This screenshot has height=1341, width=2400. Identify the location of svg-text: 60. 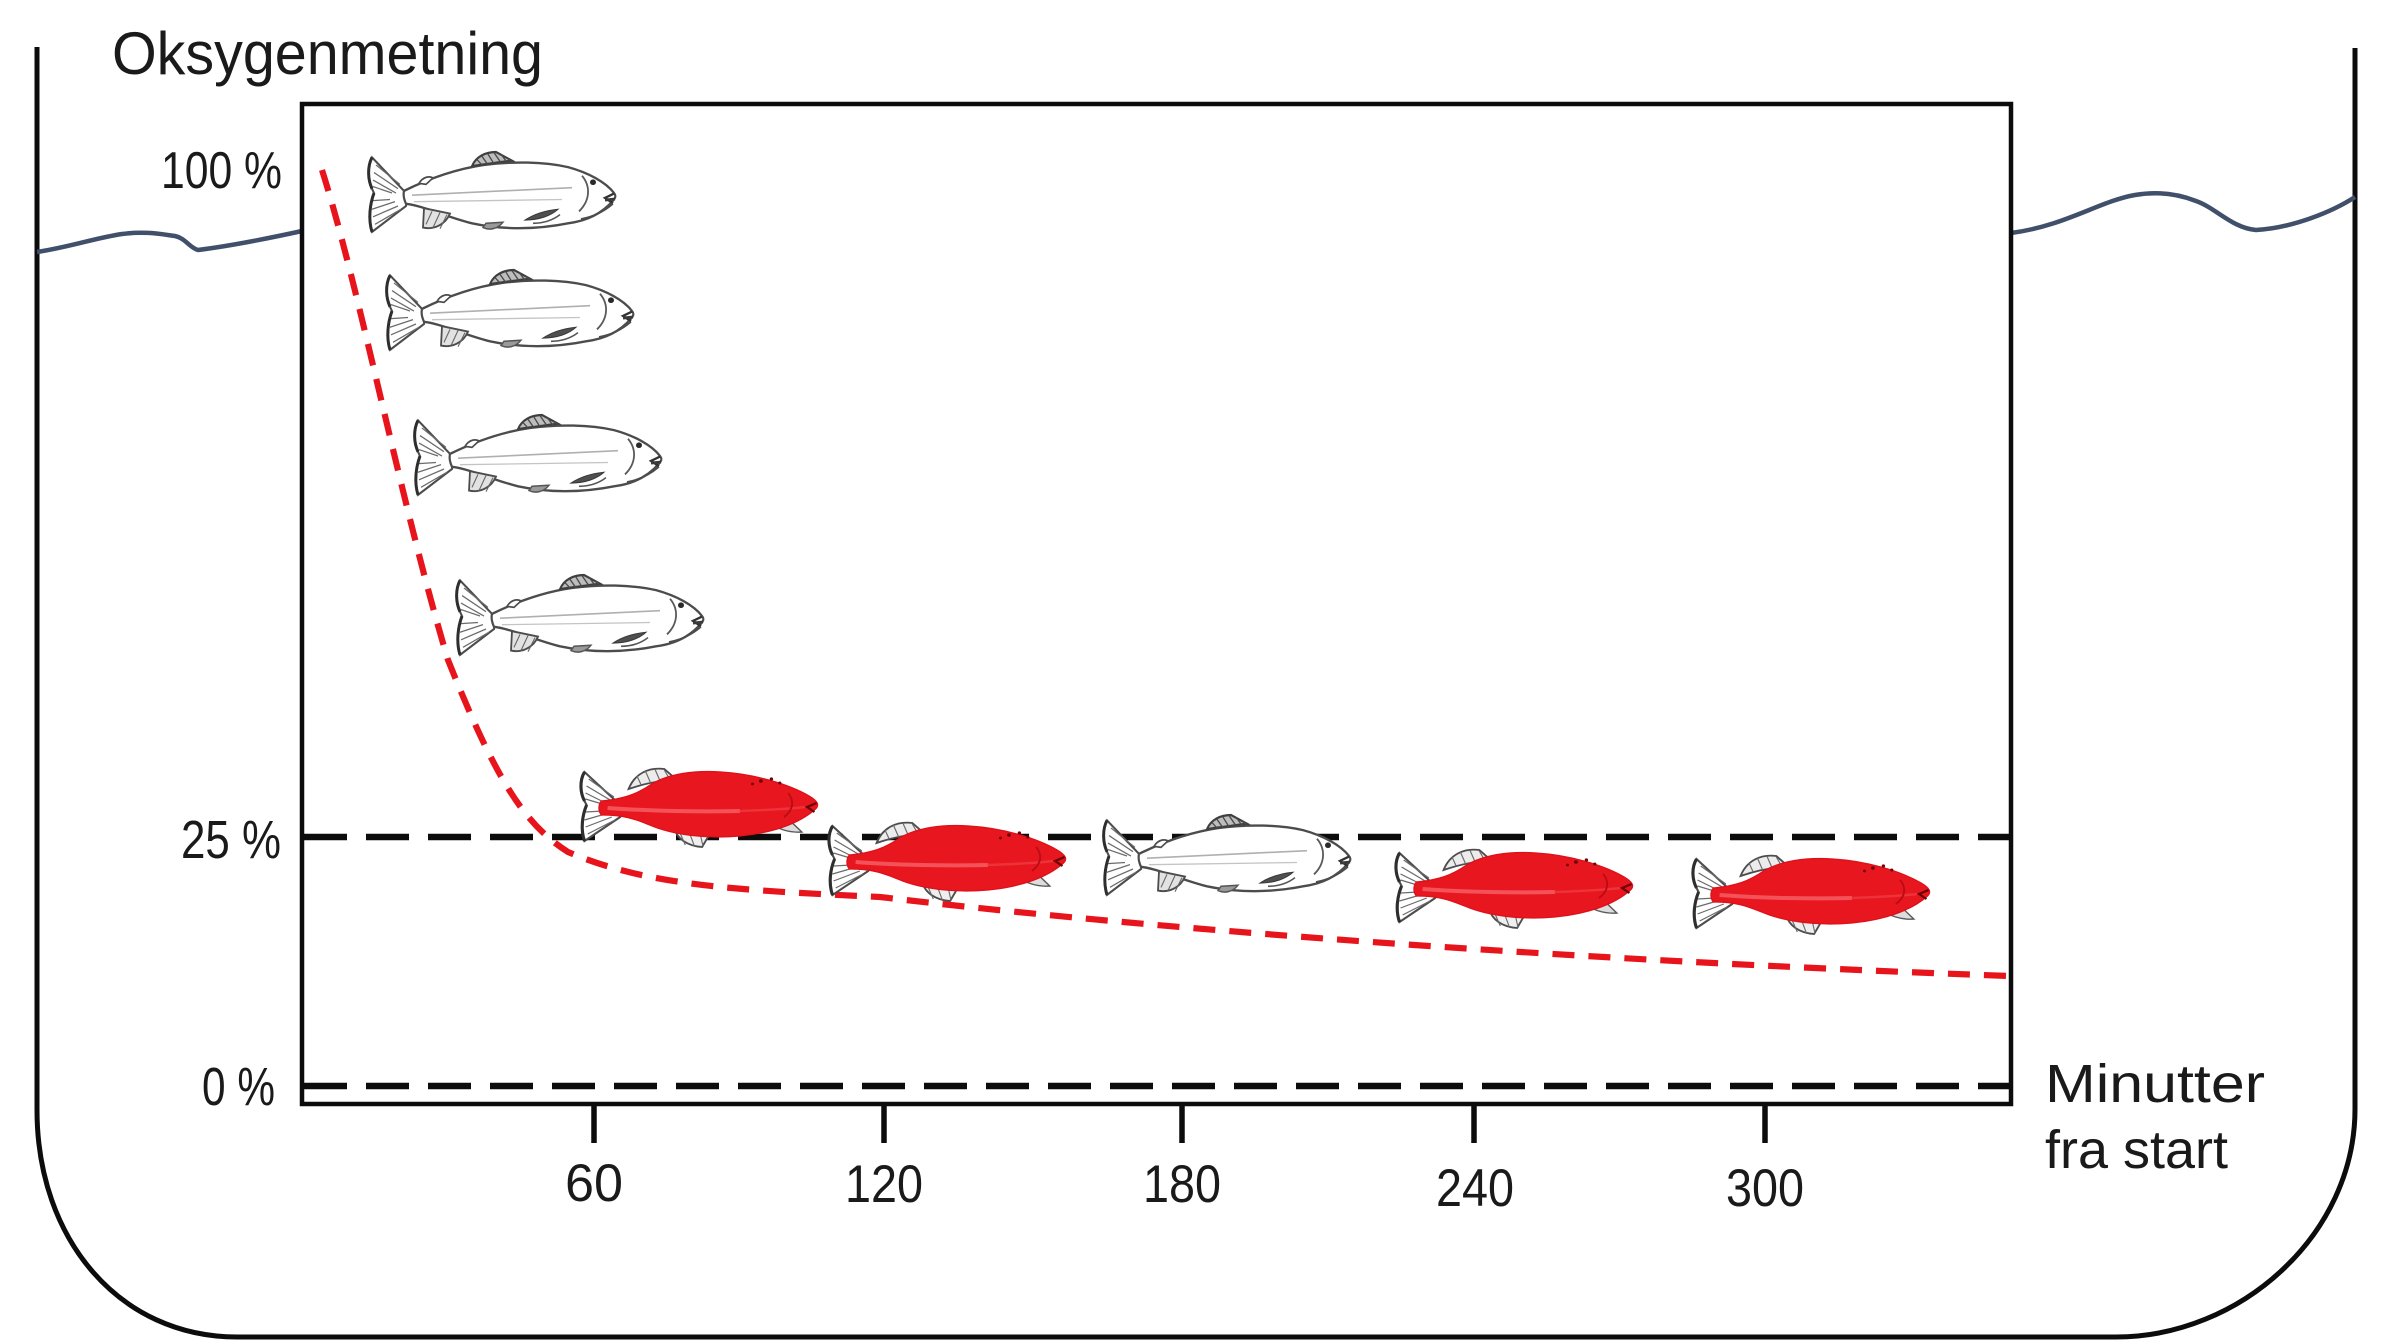
(594, 1183).